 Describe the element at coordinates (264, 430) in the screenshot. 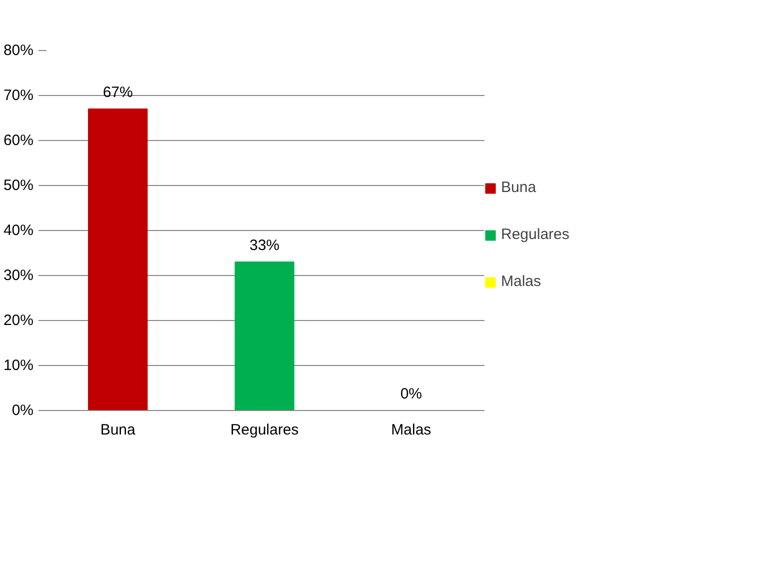

I see `x-tick-label: Regulares` at that location.